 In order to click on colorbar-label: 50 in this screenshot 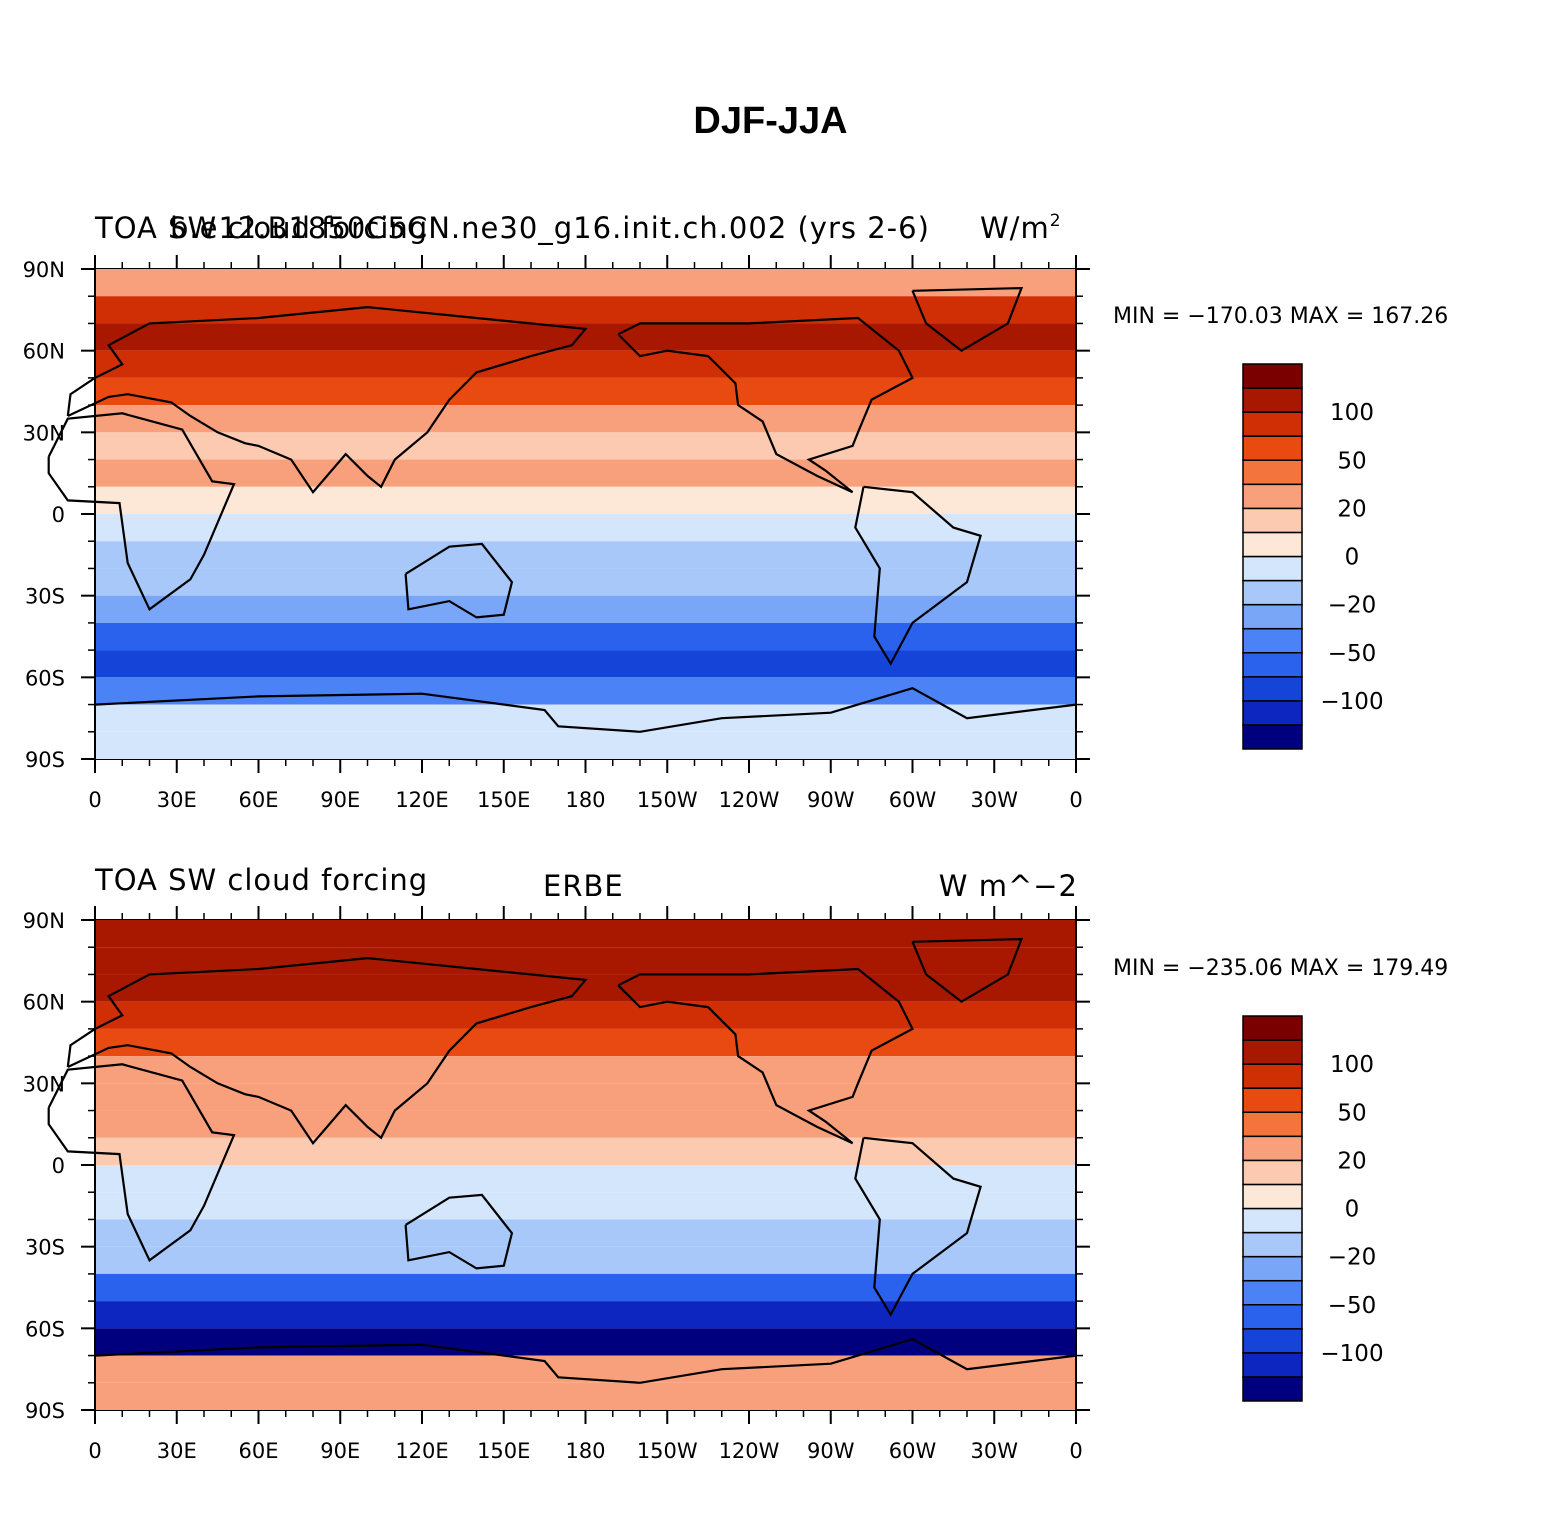, I will do `click(1351, 1113)`.